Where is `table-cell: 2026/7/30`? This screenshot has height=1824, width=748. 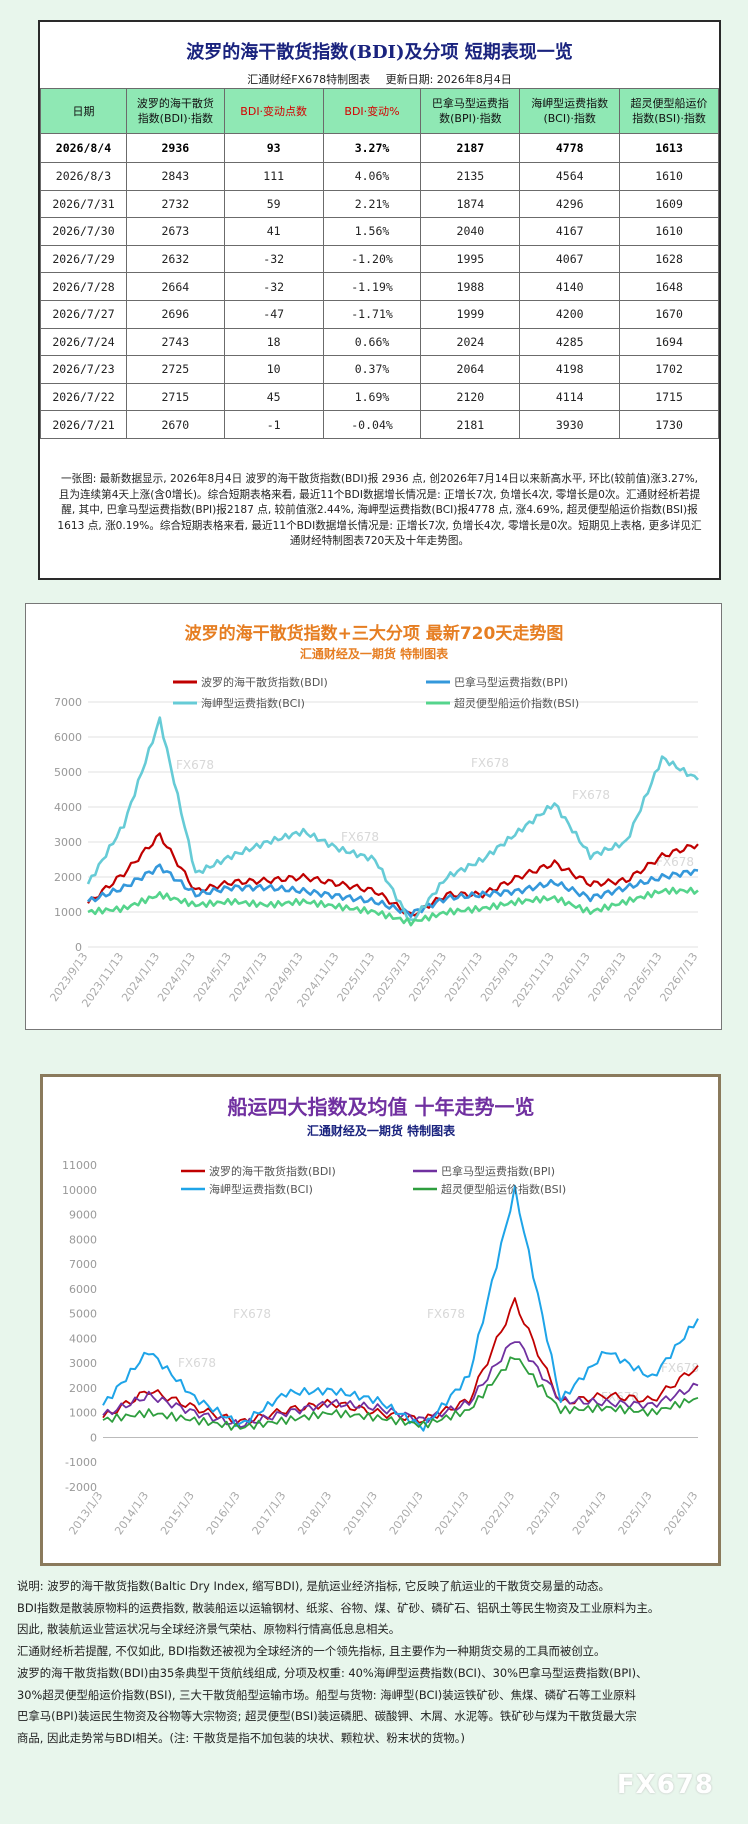
table-cell: 2026/7/30 is located at coordinates (83, 231).